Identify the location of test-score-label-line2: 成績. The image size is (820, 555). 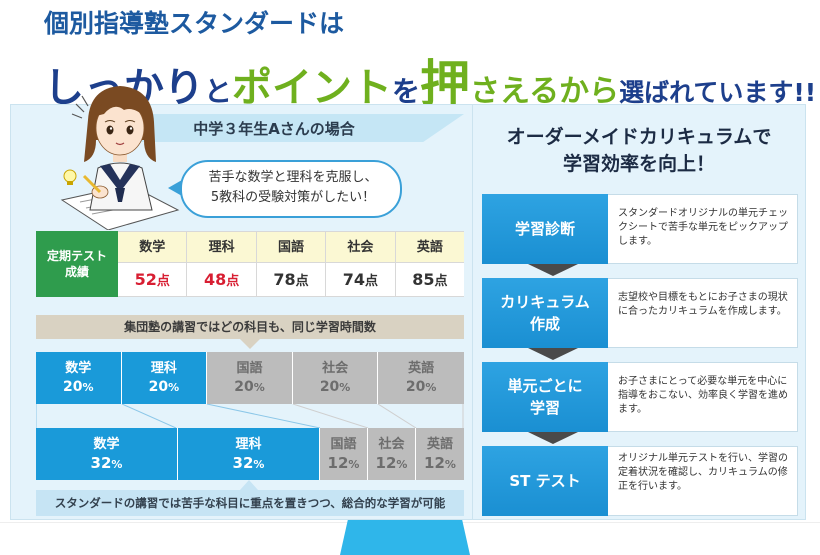
(76, 272).